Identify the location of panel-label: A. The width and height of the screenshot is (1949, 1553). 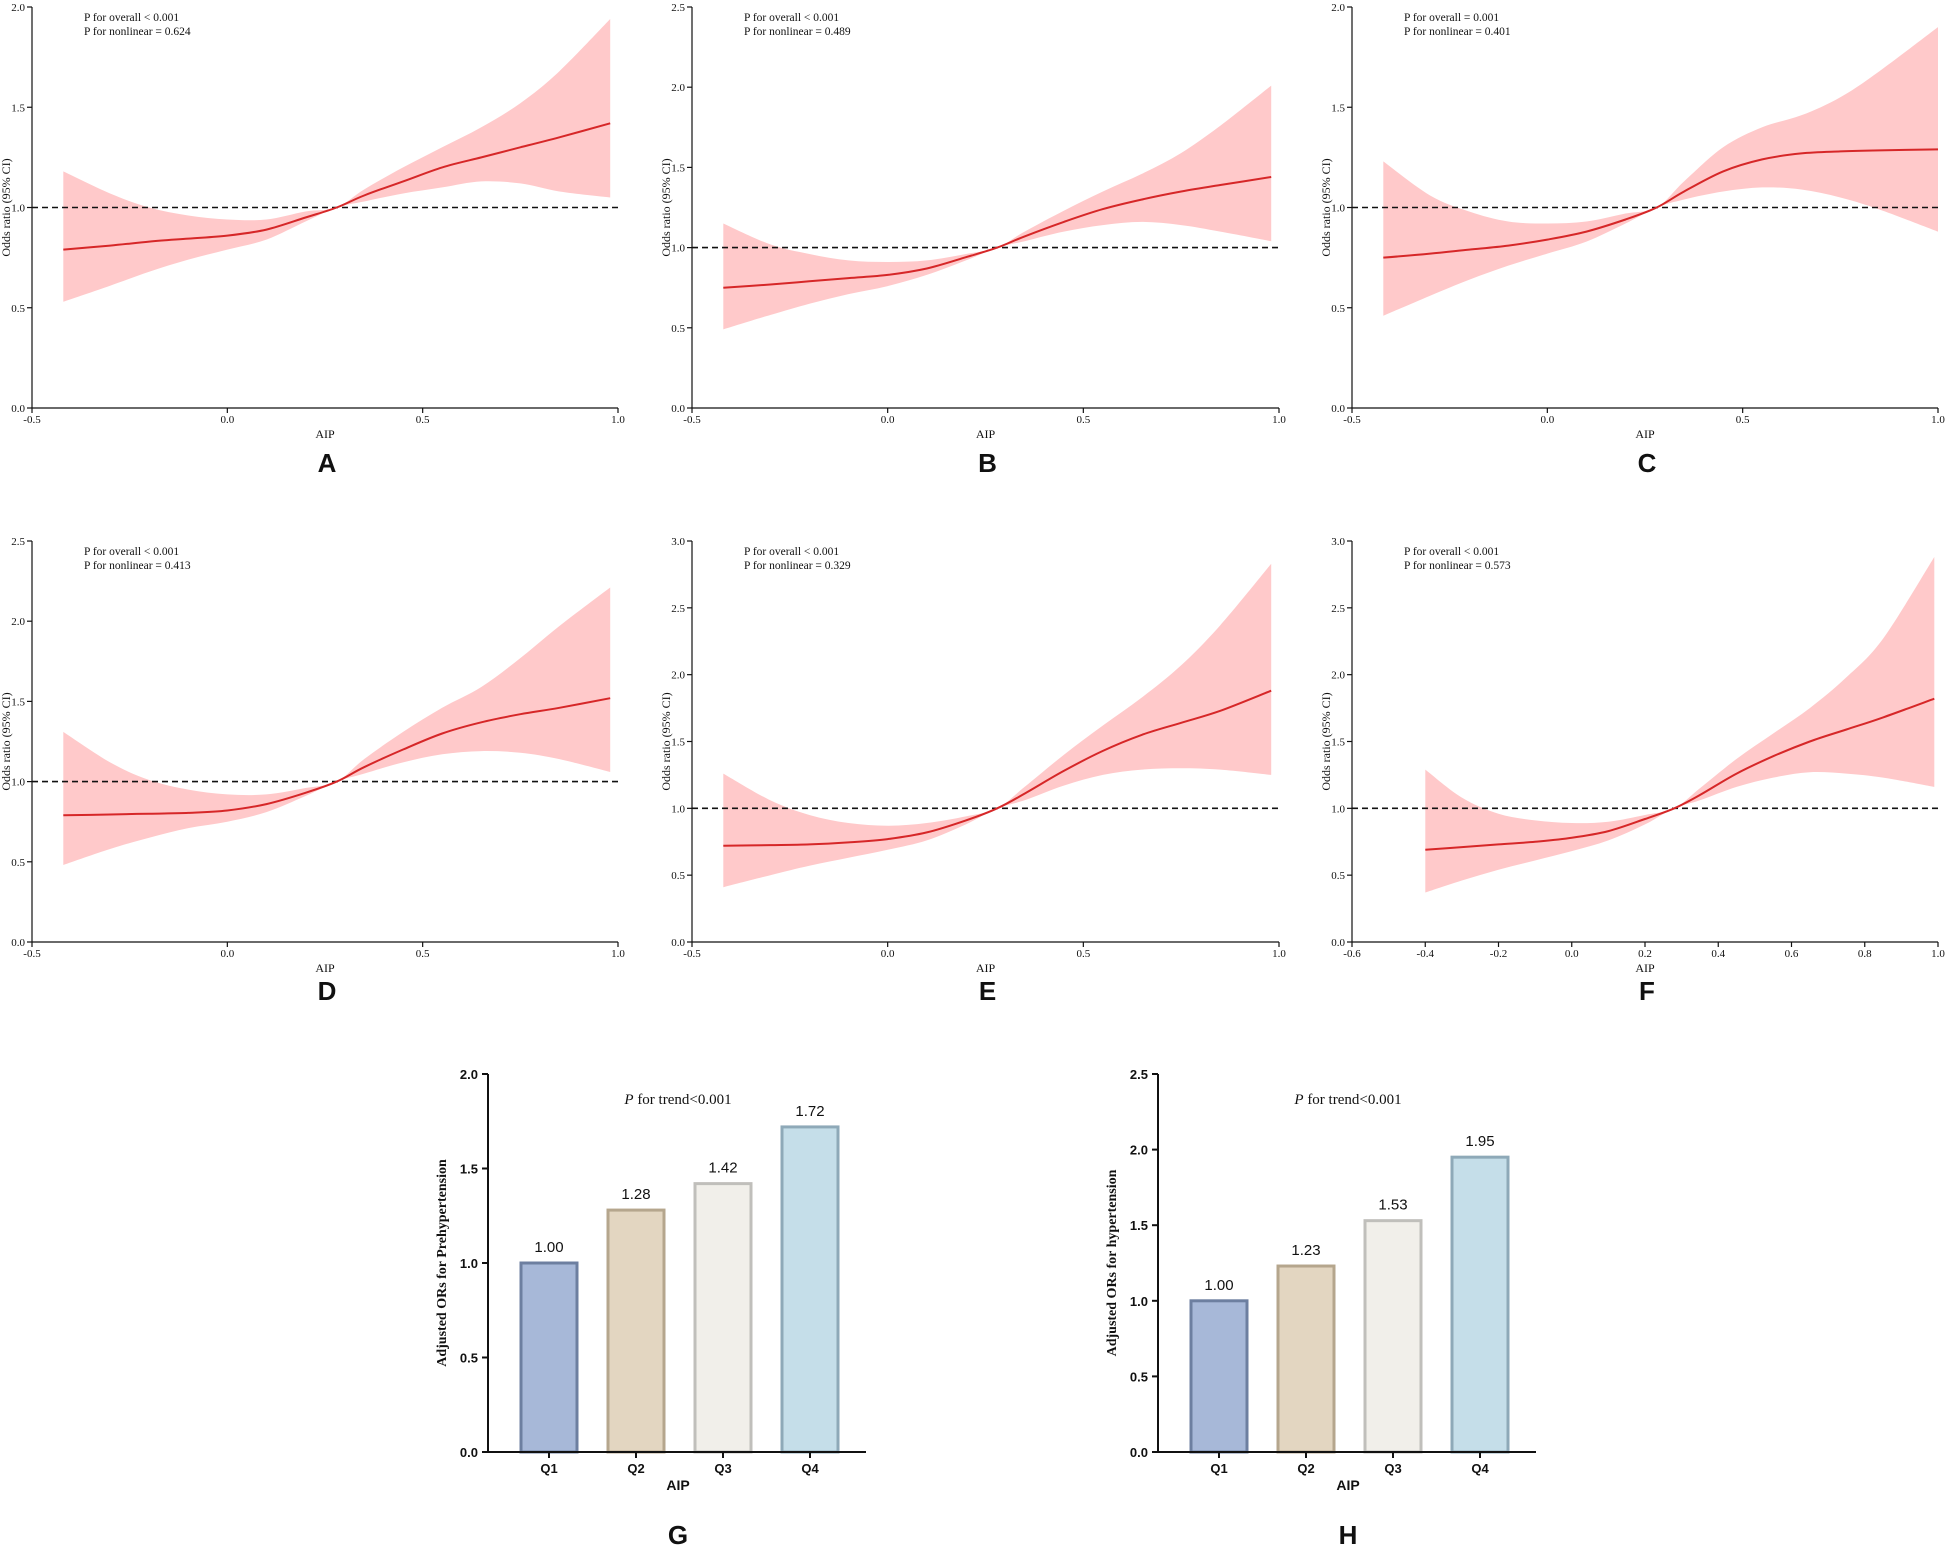
(327, 463).